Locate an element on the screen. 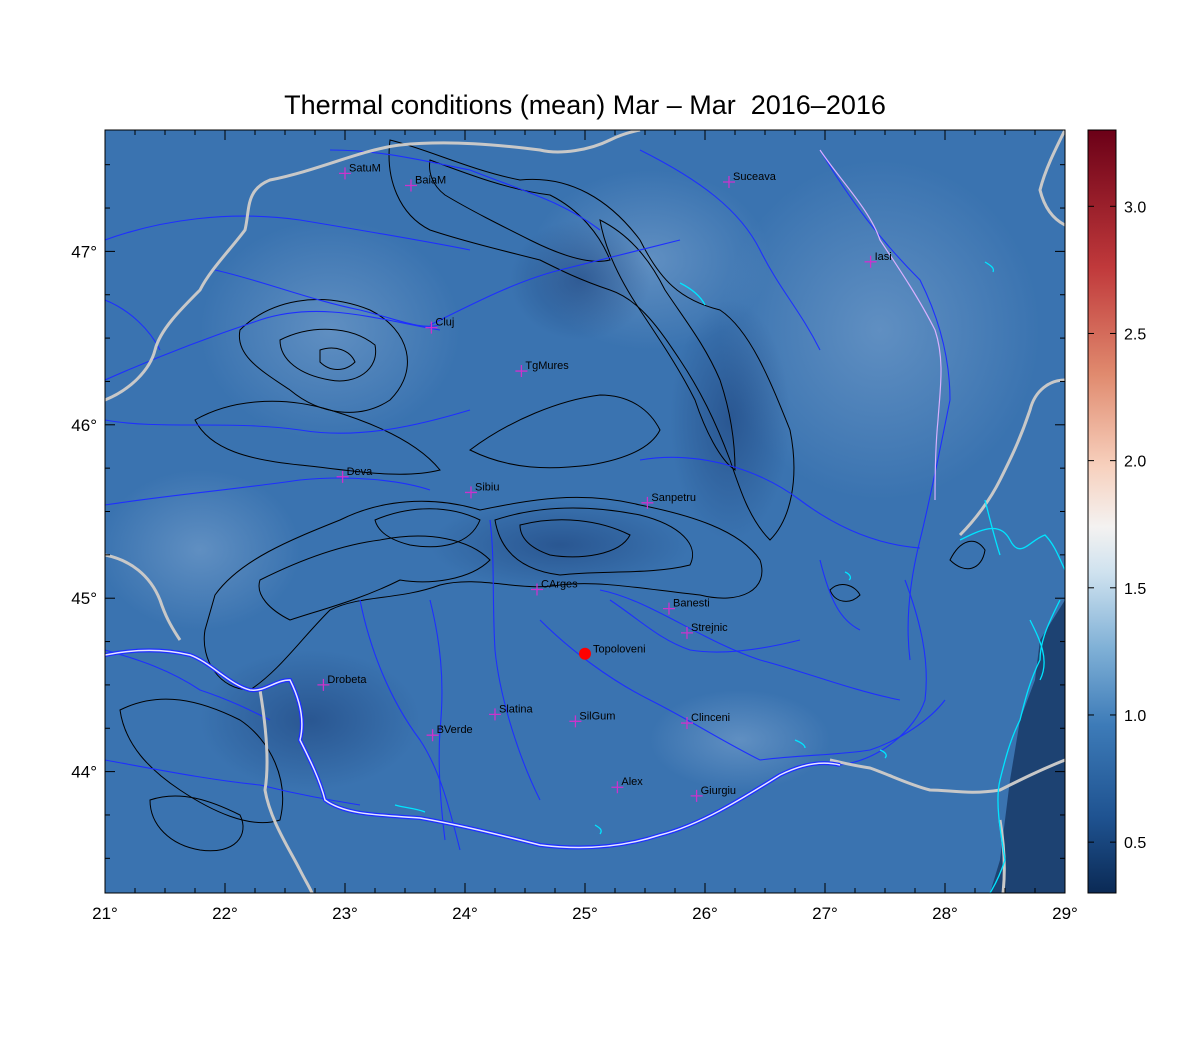  y-tick-label: 44° is located at coordinates (84, 772).